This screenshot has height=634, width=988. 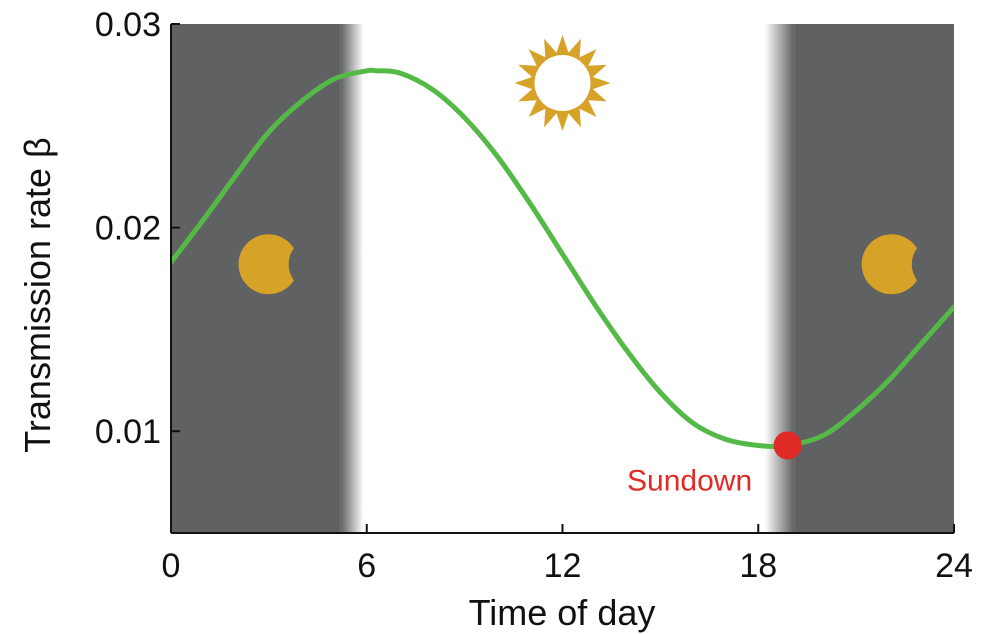 I want to click on y-axis-title: Transmission rate β, so click(x=37, y=294).